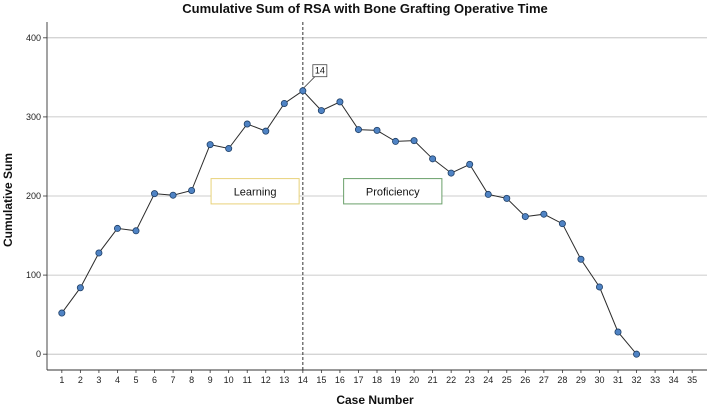  I want to click on learning-phase-box, so click(255, 191).